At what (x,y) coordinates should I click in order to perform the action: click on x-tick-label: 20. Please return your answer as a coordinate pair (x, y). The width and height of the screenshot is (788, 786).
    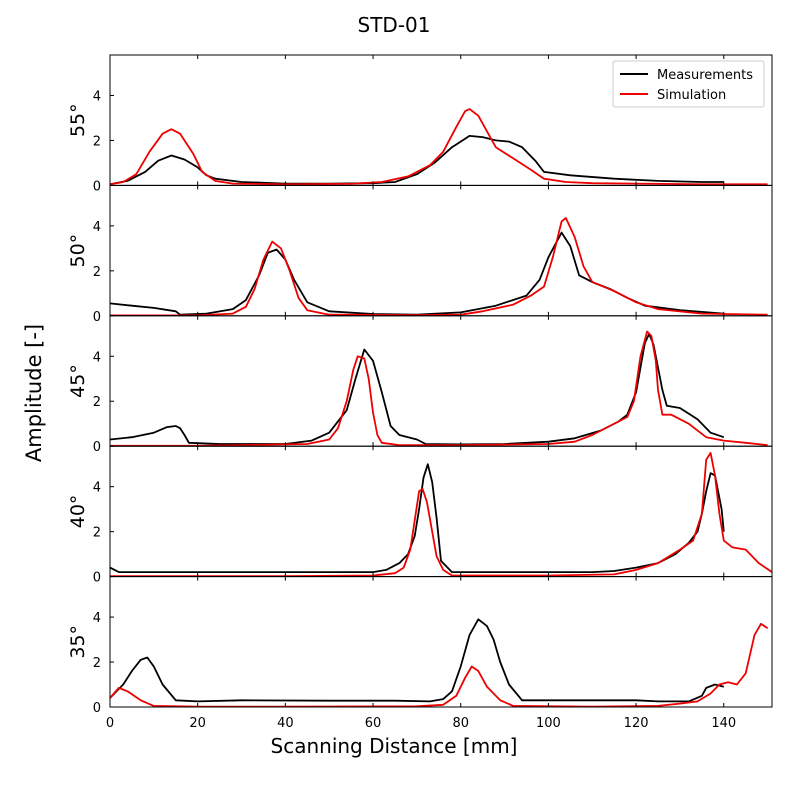
    Looking at the image, I should click on (197, 723).